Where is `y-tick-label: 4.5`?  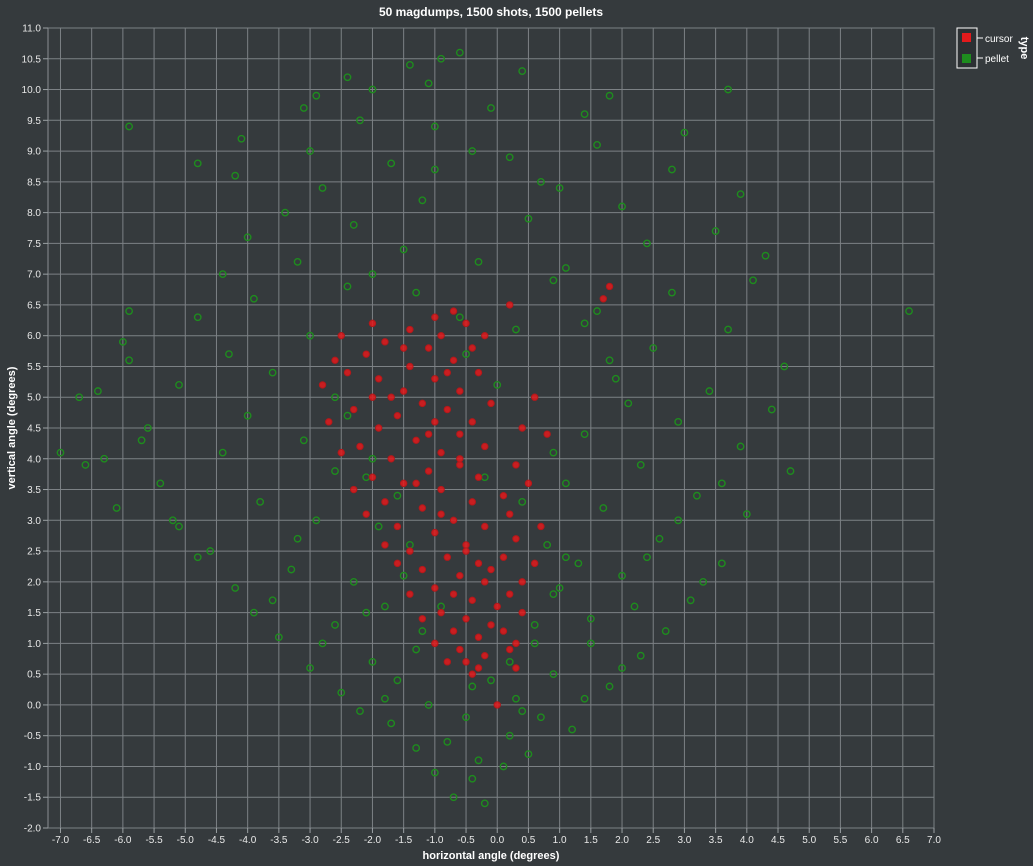
y-tick-label: 4.5 is located at coordinates (34, 429).